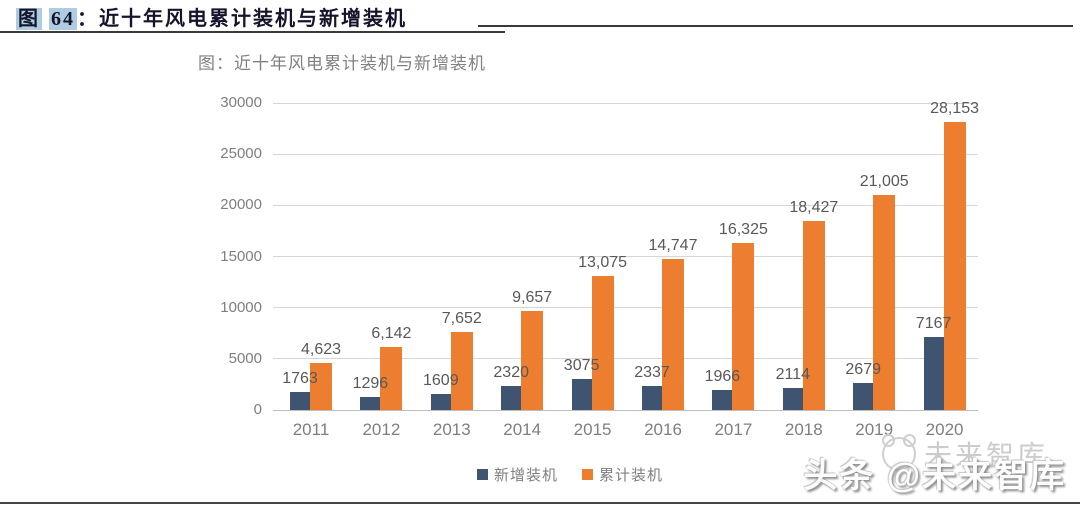 Image resolution: width=1080 pixels, height=511 pixels. I want to click on legend-item-new: 新增装机, so click(517, 474).